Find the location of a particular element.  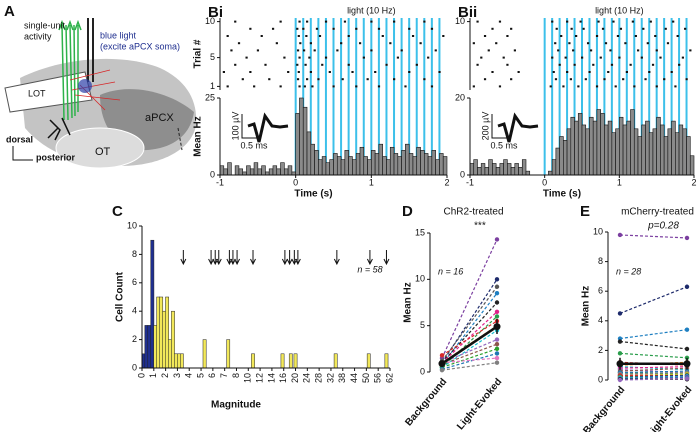

y-tick-label: 0 is located at coordinates (462, 174).